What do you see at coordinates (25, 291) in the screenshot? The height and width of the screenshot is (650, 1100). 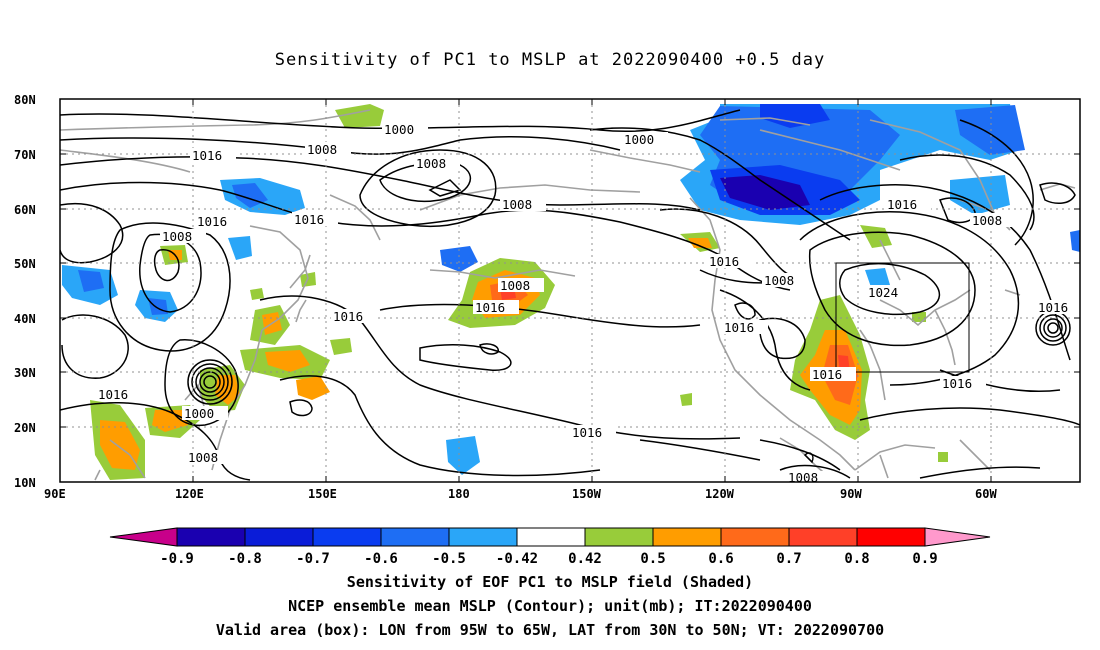 I see `latitude-labels: 80N 70N 60N 50N 40N 30N 20N 10N` at bounding box center [25, 291].